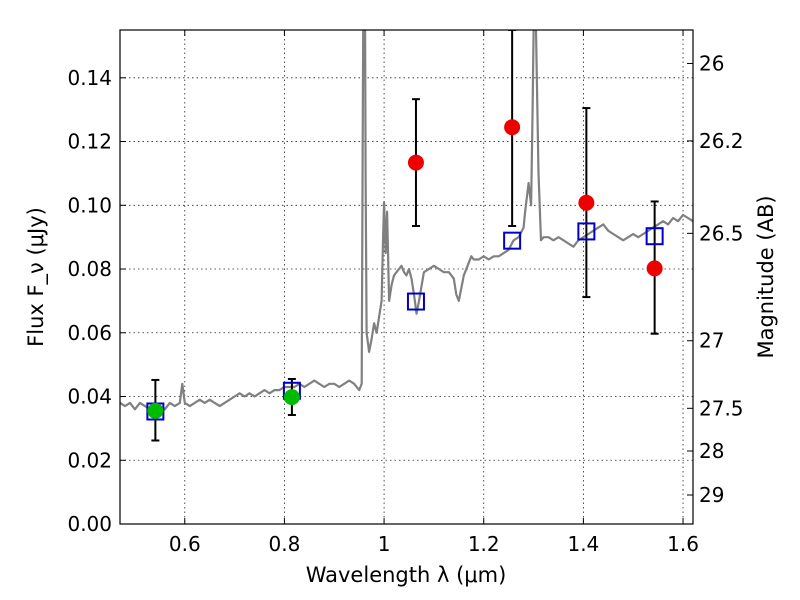 The width and height of the screenshot is (800, 600). Describe the element at coordinates (36, 277) in the screenshot. I see `y-axis-label: Flux F_ν (μJy)` at that location.